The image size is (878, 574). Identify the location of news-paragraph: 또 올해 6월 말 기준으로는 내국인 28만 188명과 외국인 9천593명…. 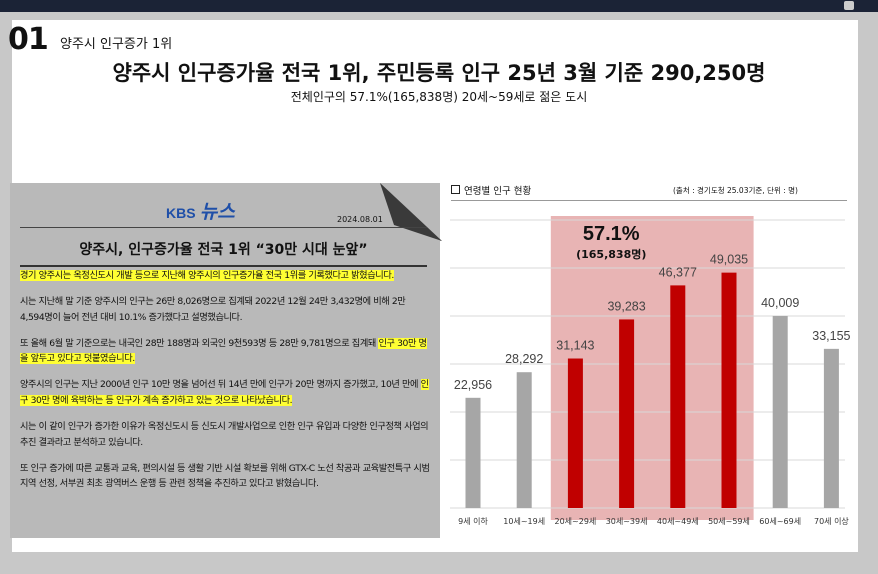
(223, 351).